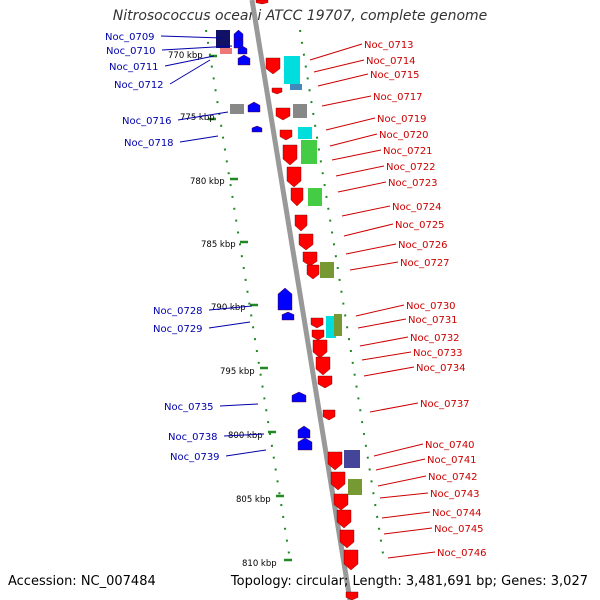 The image size is (600, 600). What do you see at coordinates (413, 183) in the screenshot?
I see `gene-label-forward: Noc_0723` at bounding box center [413, 183].